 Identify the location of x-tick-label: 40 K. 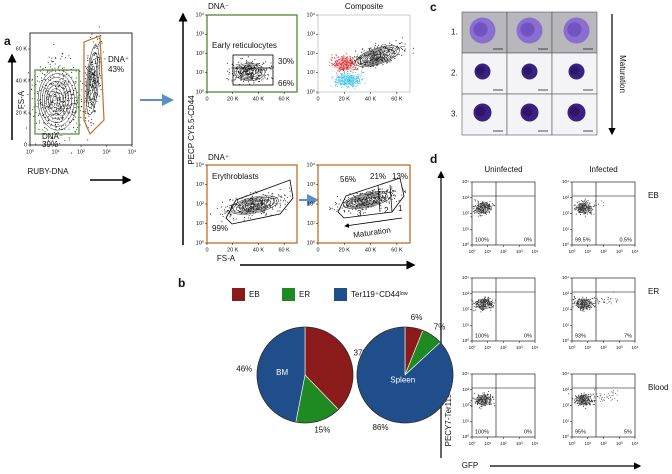
(371, 99).